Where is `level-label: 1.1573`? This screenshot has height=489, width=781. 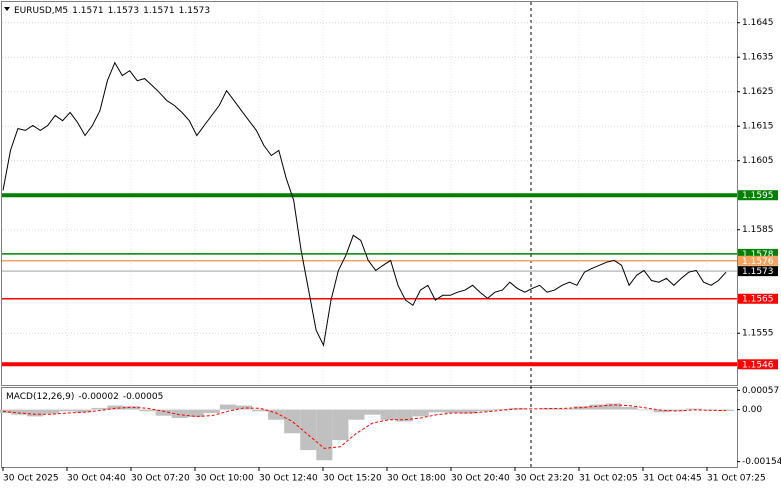
level-label: 1.1573 is located at coordinates (758, 272).